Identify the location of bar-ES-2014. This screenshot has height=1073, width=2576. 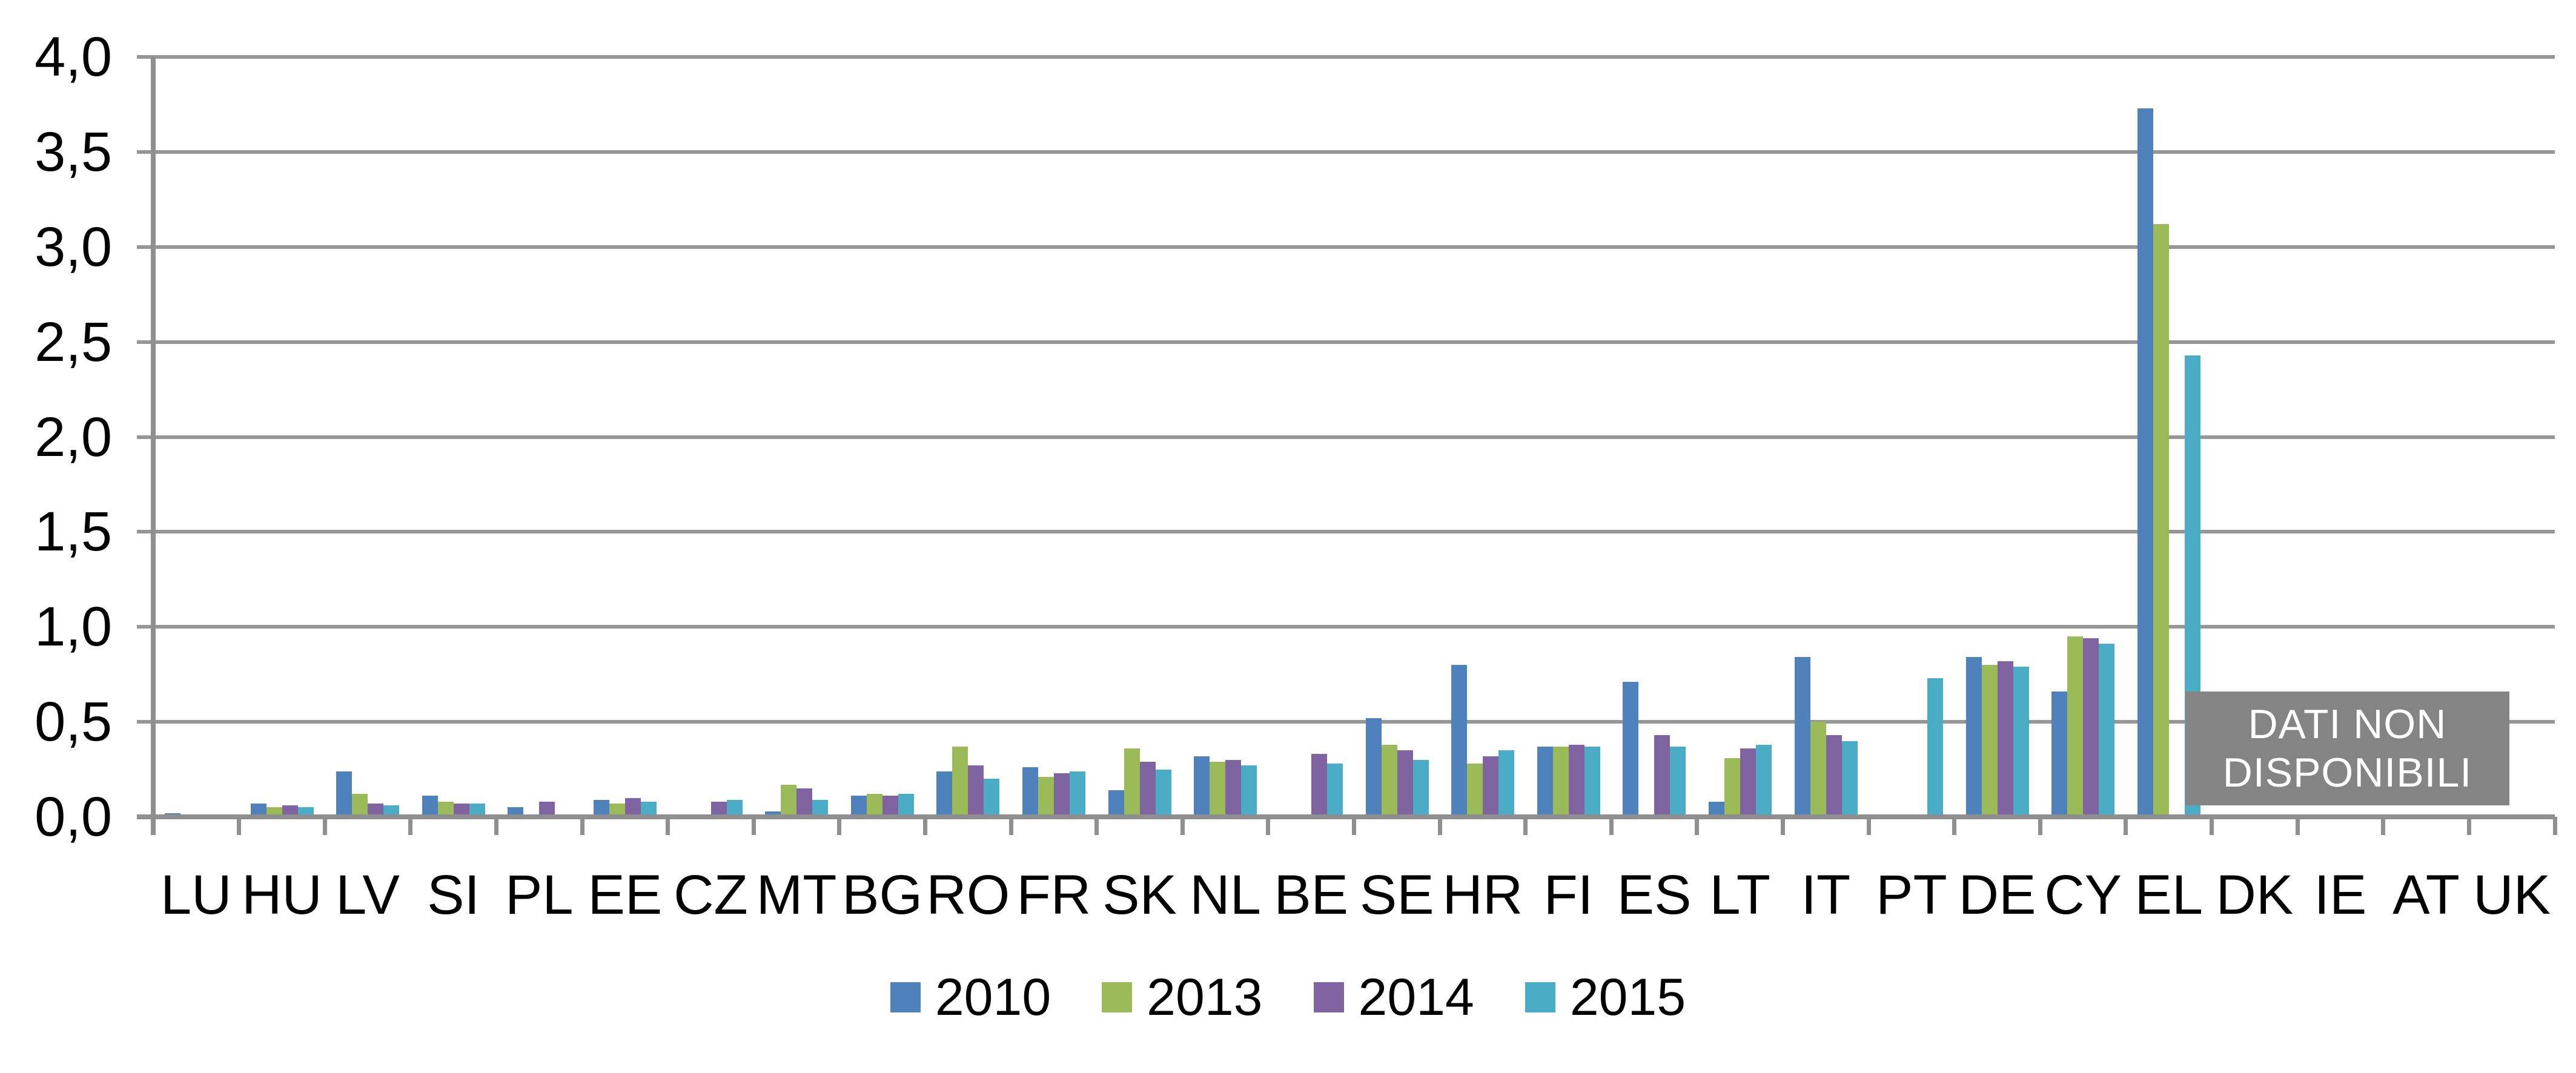
(1662, 776).